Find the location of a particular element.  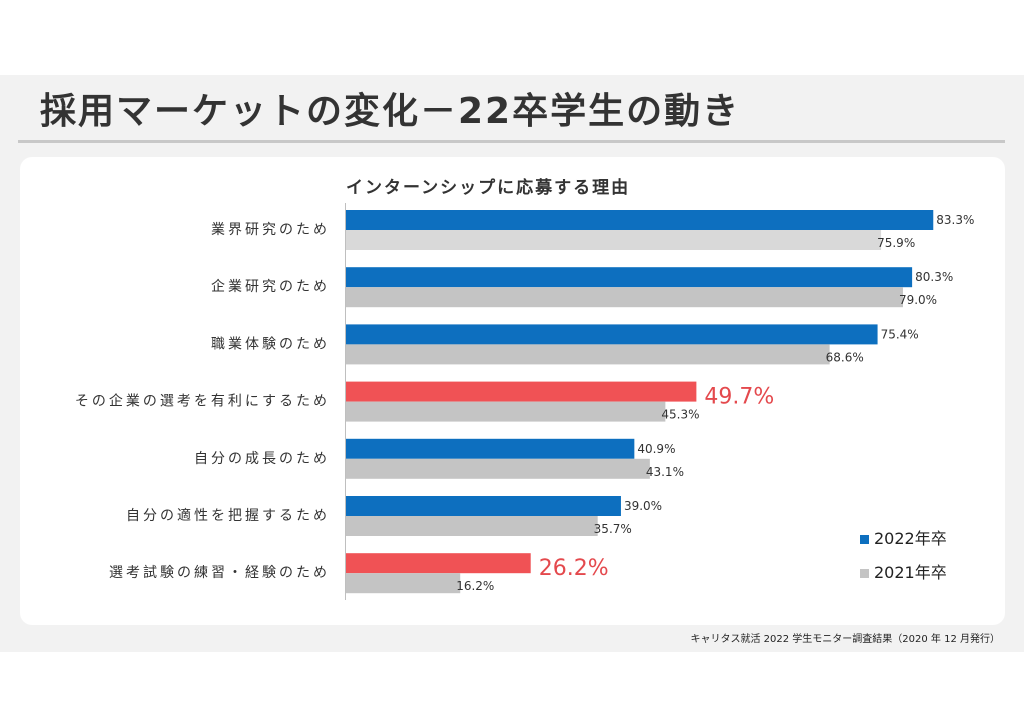

category-label: 業界研究のため is located at coordinates (270, 230).